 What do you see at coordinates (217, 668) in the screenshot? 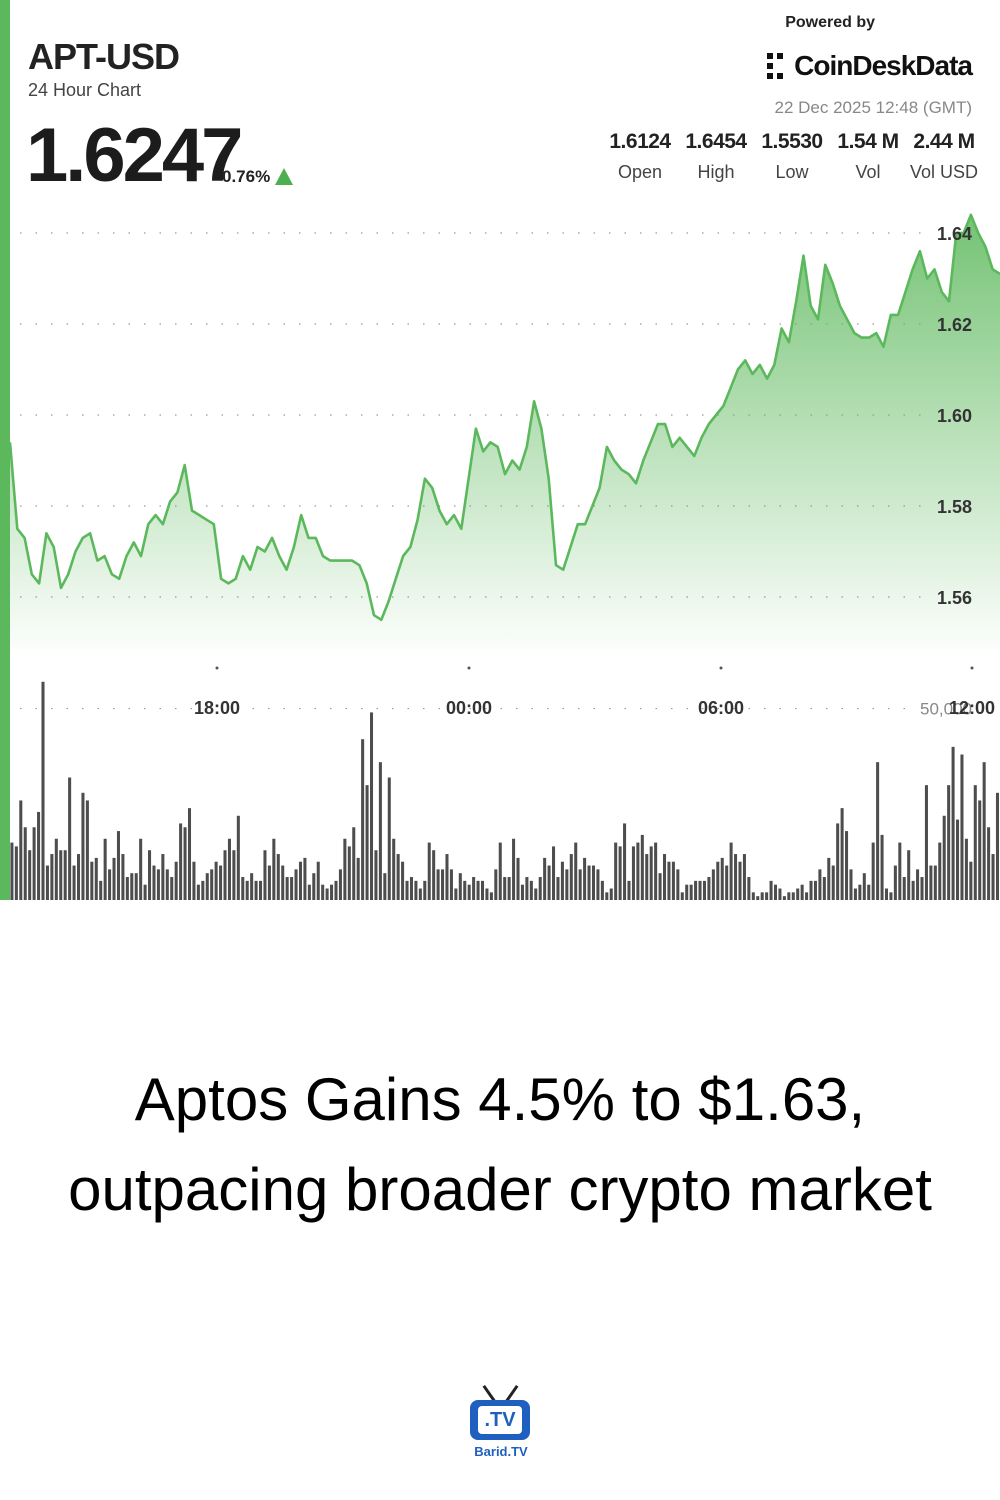
I see `x-tick-dot` at bounding box center [217, 668].